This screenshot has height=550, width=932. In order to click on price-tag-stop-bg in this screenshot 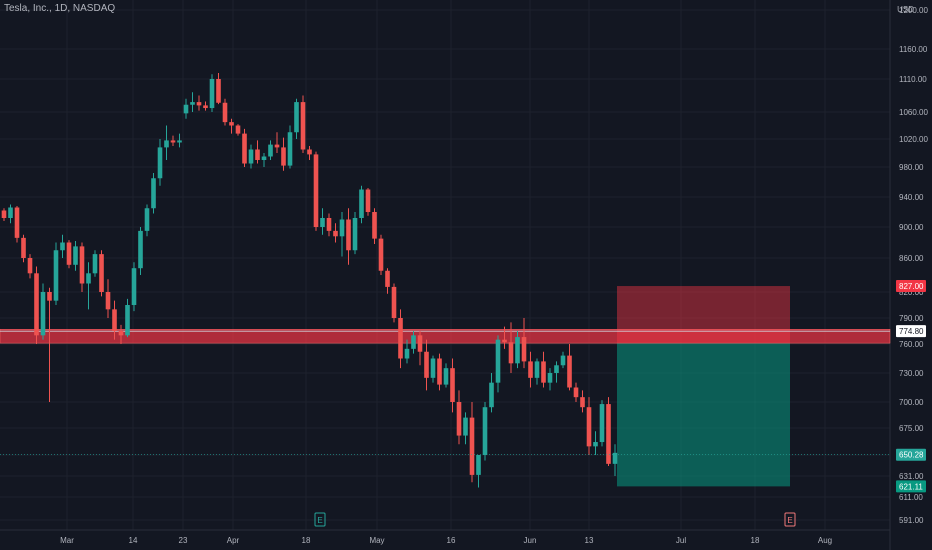, I will do `click(911, 486)`.